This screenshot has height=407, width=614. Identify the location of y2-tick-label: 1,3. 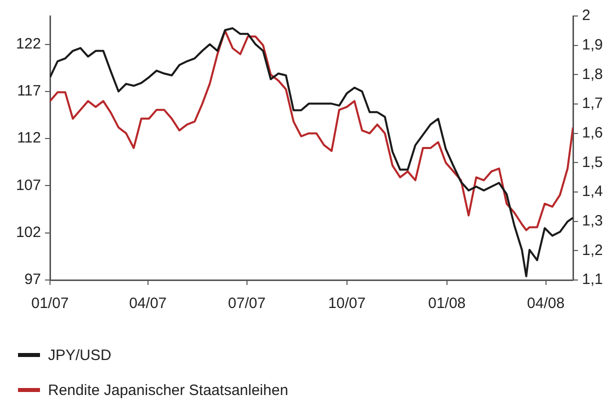
(592, 221).